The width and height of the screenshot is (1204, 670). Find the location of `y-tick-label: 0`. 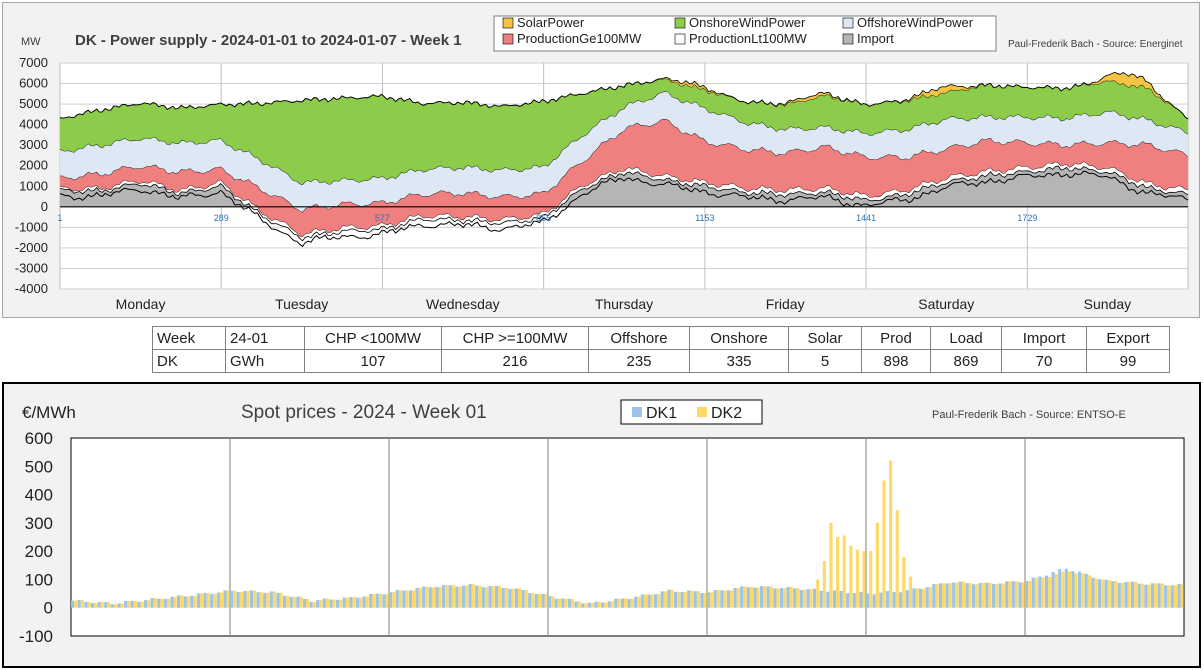

y-tick-label: 0 is located at coordinates (44, 206).